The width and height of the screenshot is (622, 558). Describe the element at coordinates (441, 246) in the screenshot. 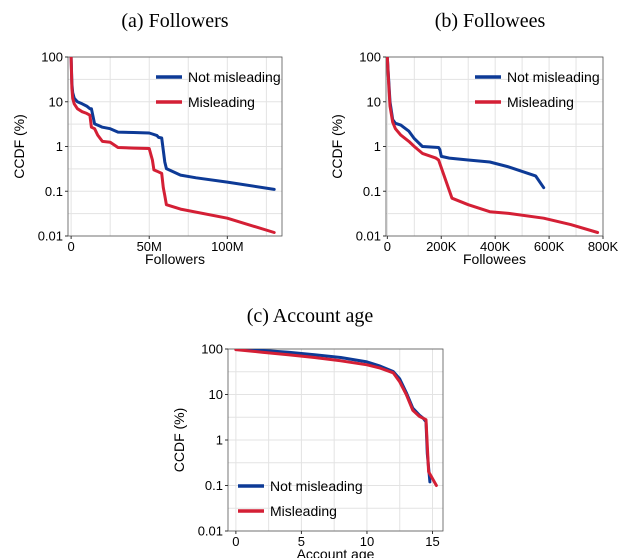

I see `x-tick-label: 200K` at that location.